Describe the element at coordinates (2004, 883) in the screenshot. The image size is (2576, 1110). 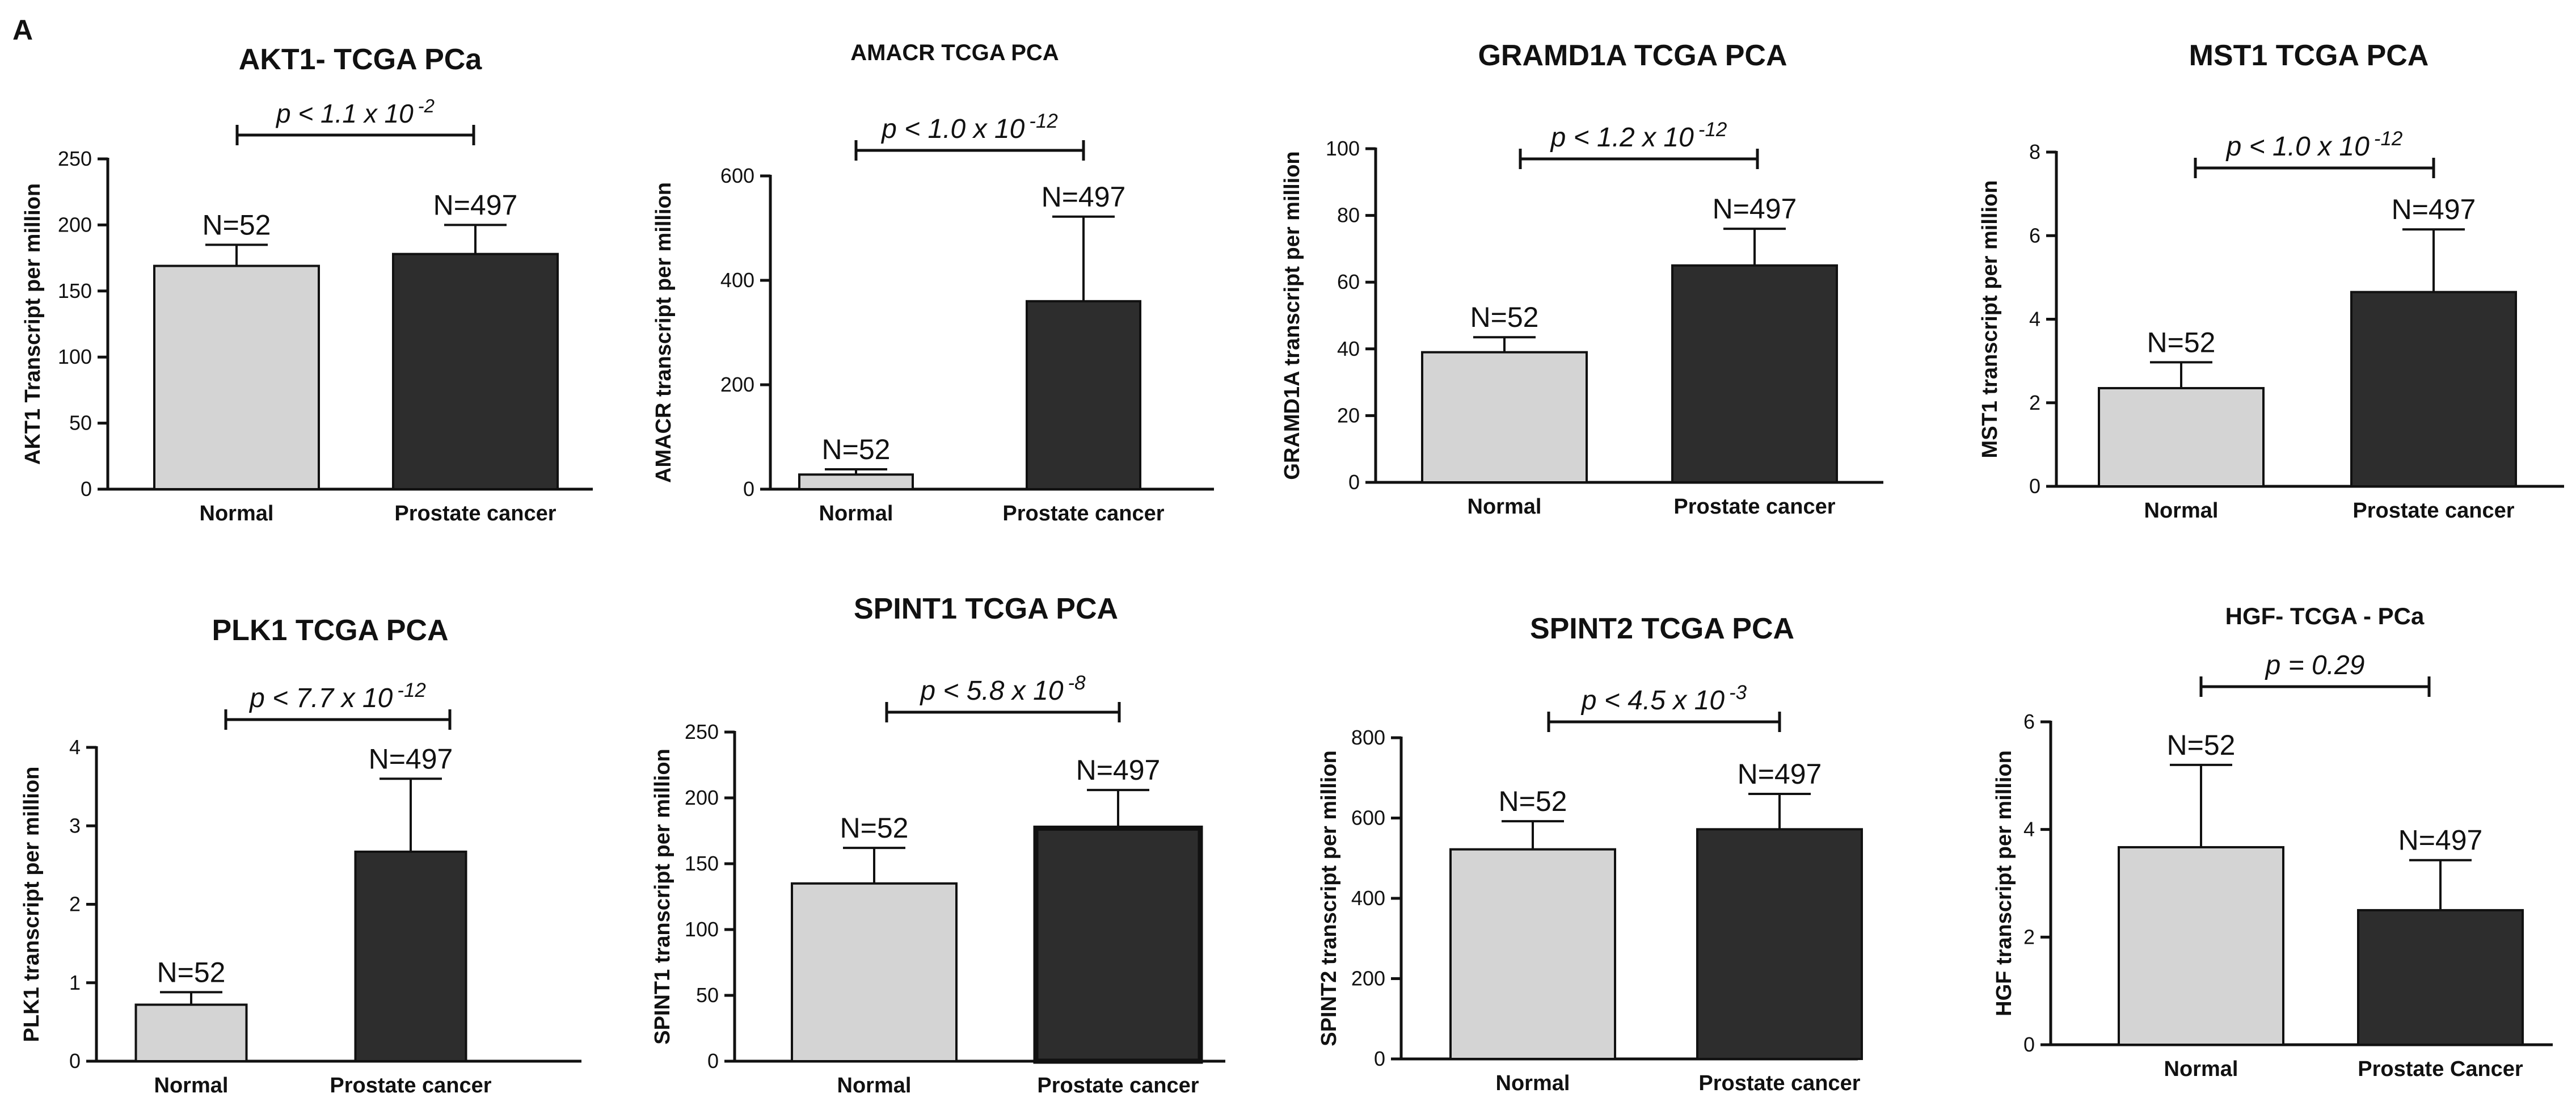
I see `y-axis-label: HGF transcript per million` at that location.